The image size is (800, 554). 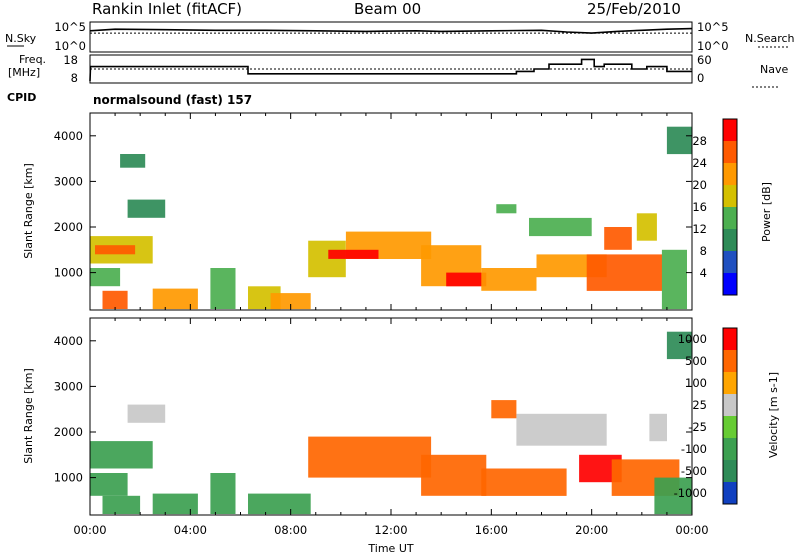 What do you see at coordinates (699, 405) in the screenshot?
I see `colorbar-tick-label: 25` at bounding box center [699, 405].